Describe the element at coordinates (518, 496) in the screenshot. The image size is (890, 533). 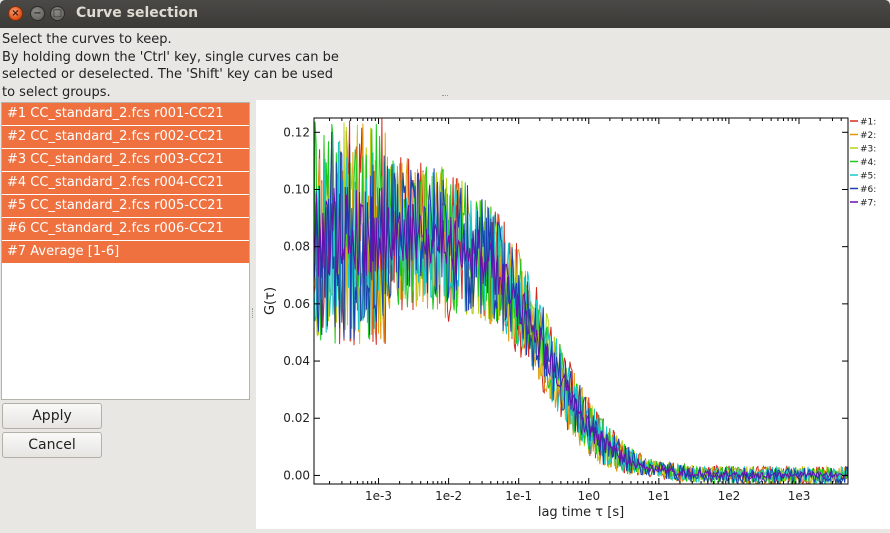
I see `x-tick-label: 1e-1` at that location.